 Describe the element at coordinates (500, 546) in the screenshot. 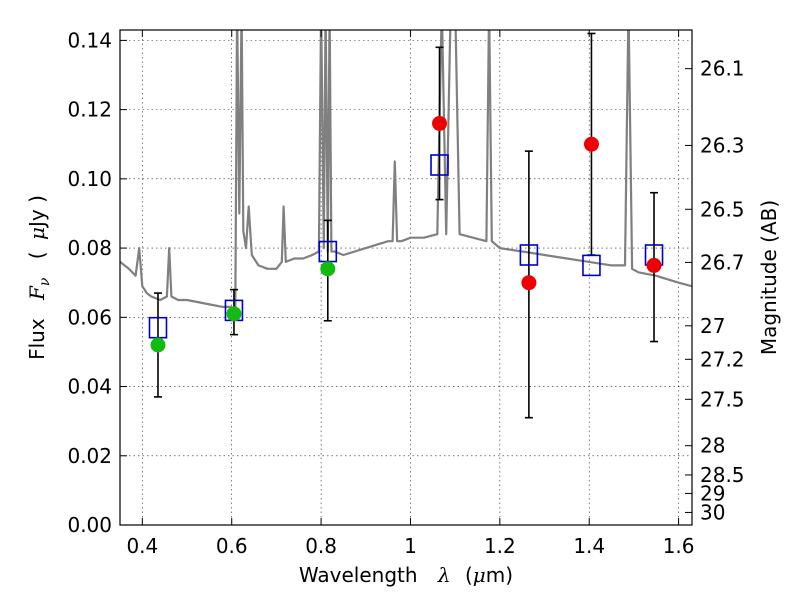

I see `x-tick-label: 1.2` at that location.